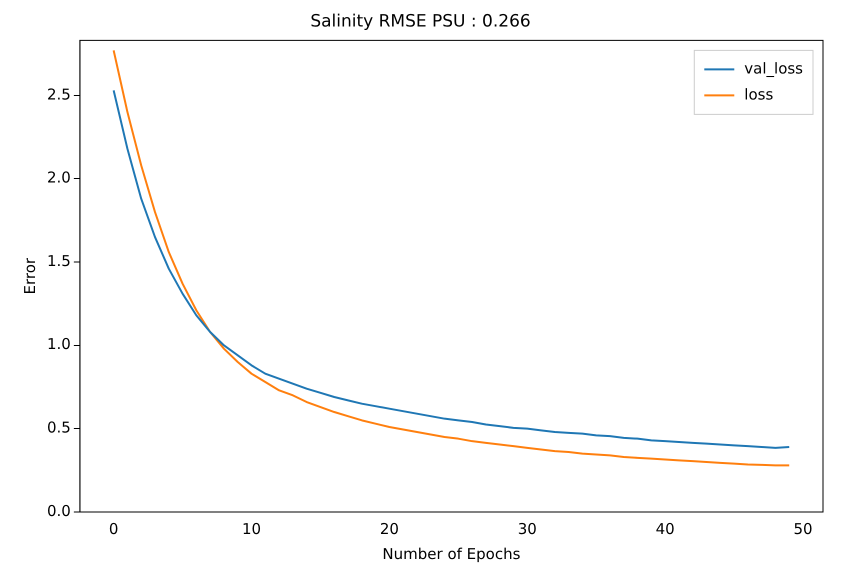  Describe the element at coordinates (665, 529) in the screenshot. I see `x-tick-label: 40` at that location.